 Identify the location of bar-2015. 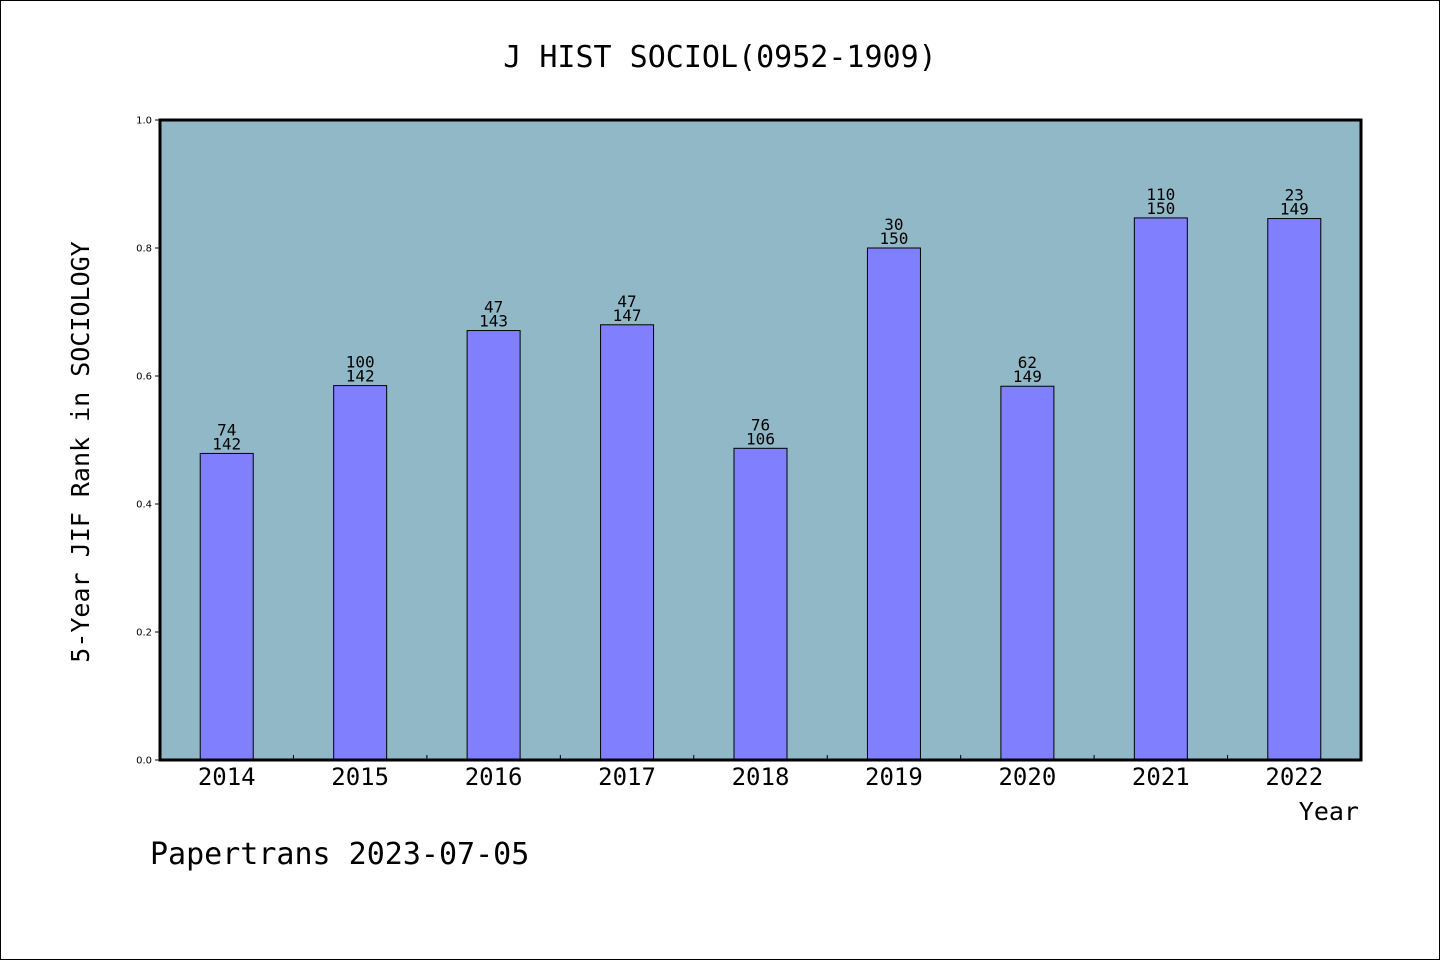
(360, 573).